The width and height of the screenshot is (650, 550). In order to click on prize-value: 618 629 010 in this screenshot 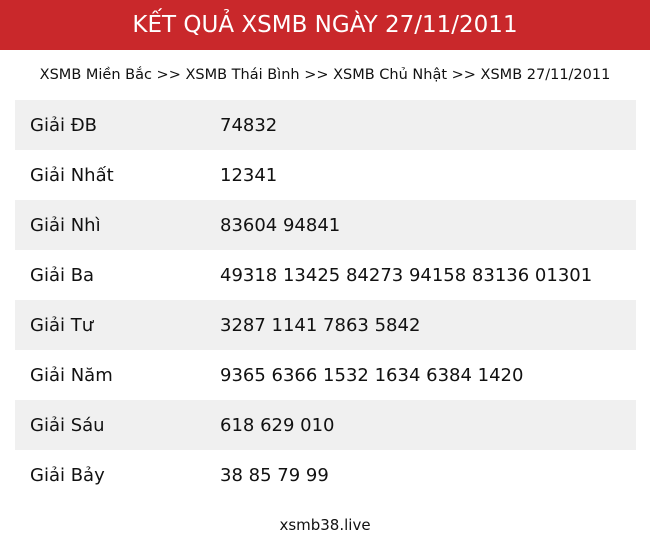, I will do `click(277, 425)`.